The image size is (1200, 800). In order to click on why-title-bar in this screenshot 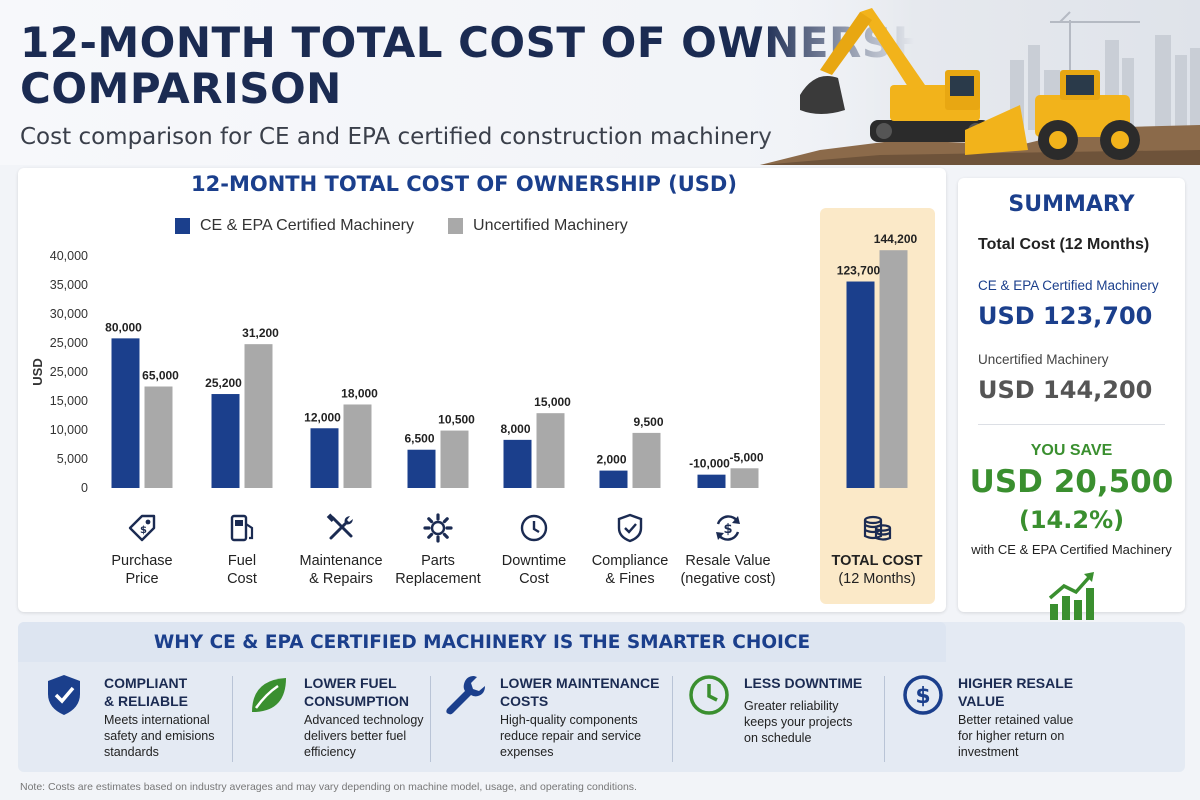, I will do `click(482, 642)`.